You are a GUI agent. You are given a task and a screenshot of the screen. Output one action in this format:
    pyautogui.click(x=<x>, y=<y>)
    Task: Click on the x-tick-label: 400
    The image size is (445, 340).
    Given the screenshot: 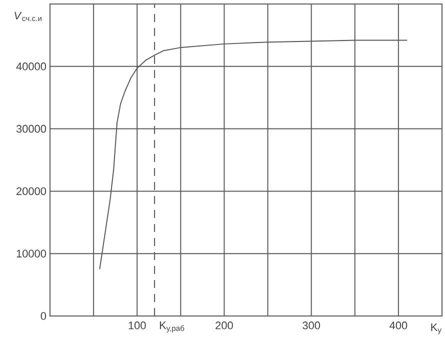 What is the action you would take?
    pyautogui.click(x=399, y=326)
    